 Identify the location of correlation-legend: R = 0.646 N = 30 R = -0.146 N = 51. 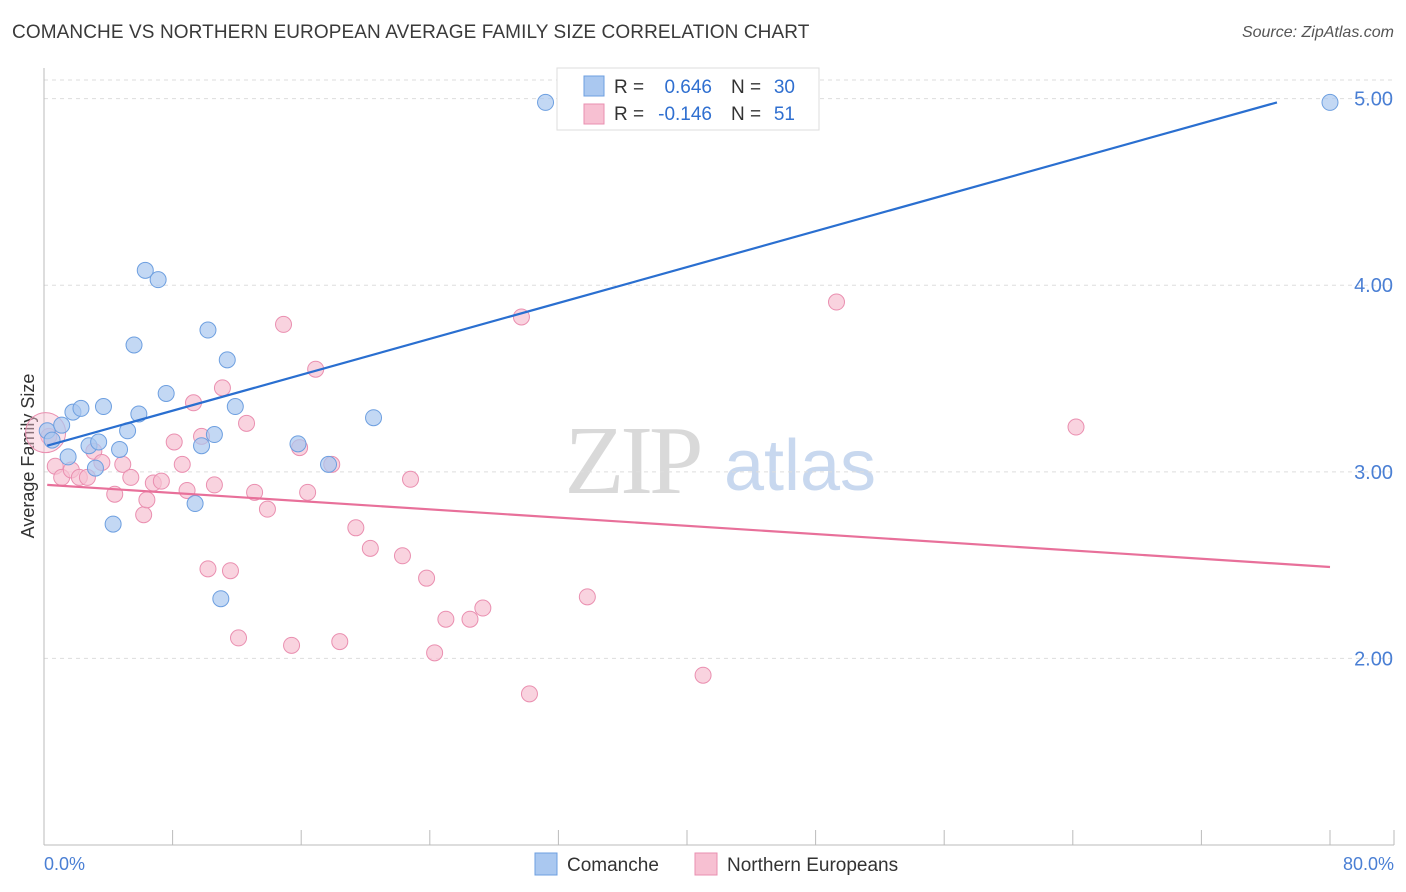
(688, 99).